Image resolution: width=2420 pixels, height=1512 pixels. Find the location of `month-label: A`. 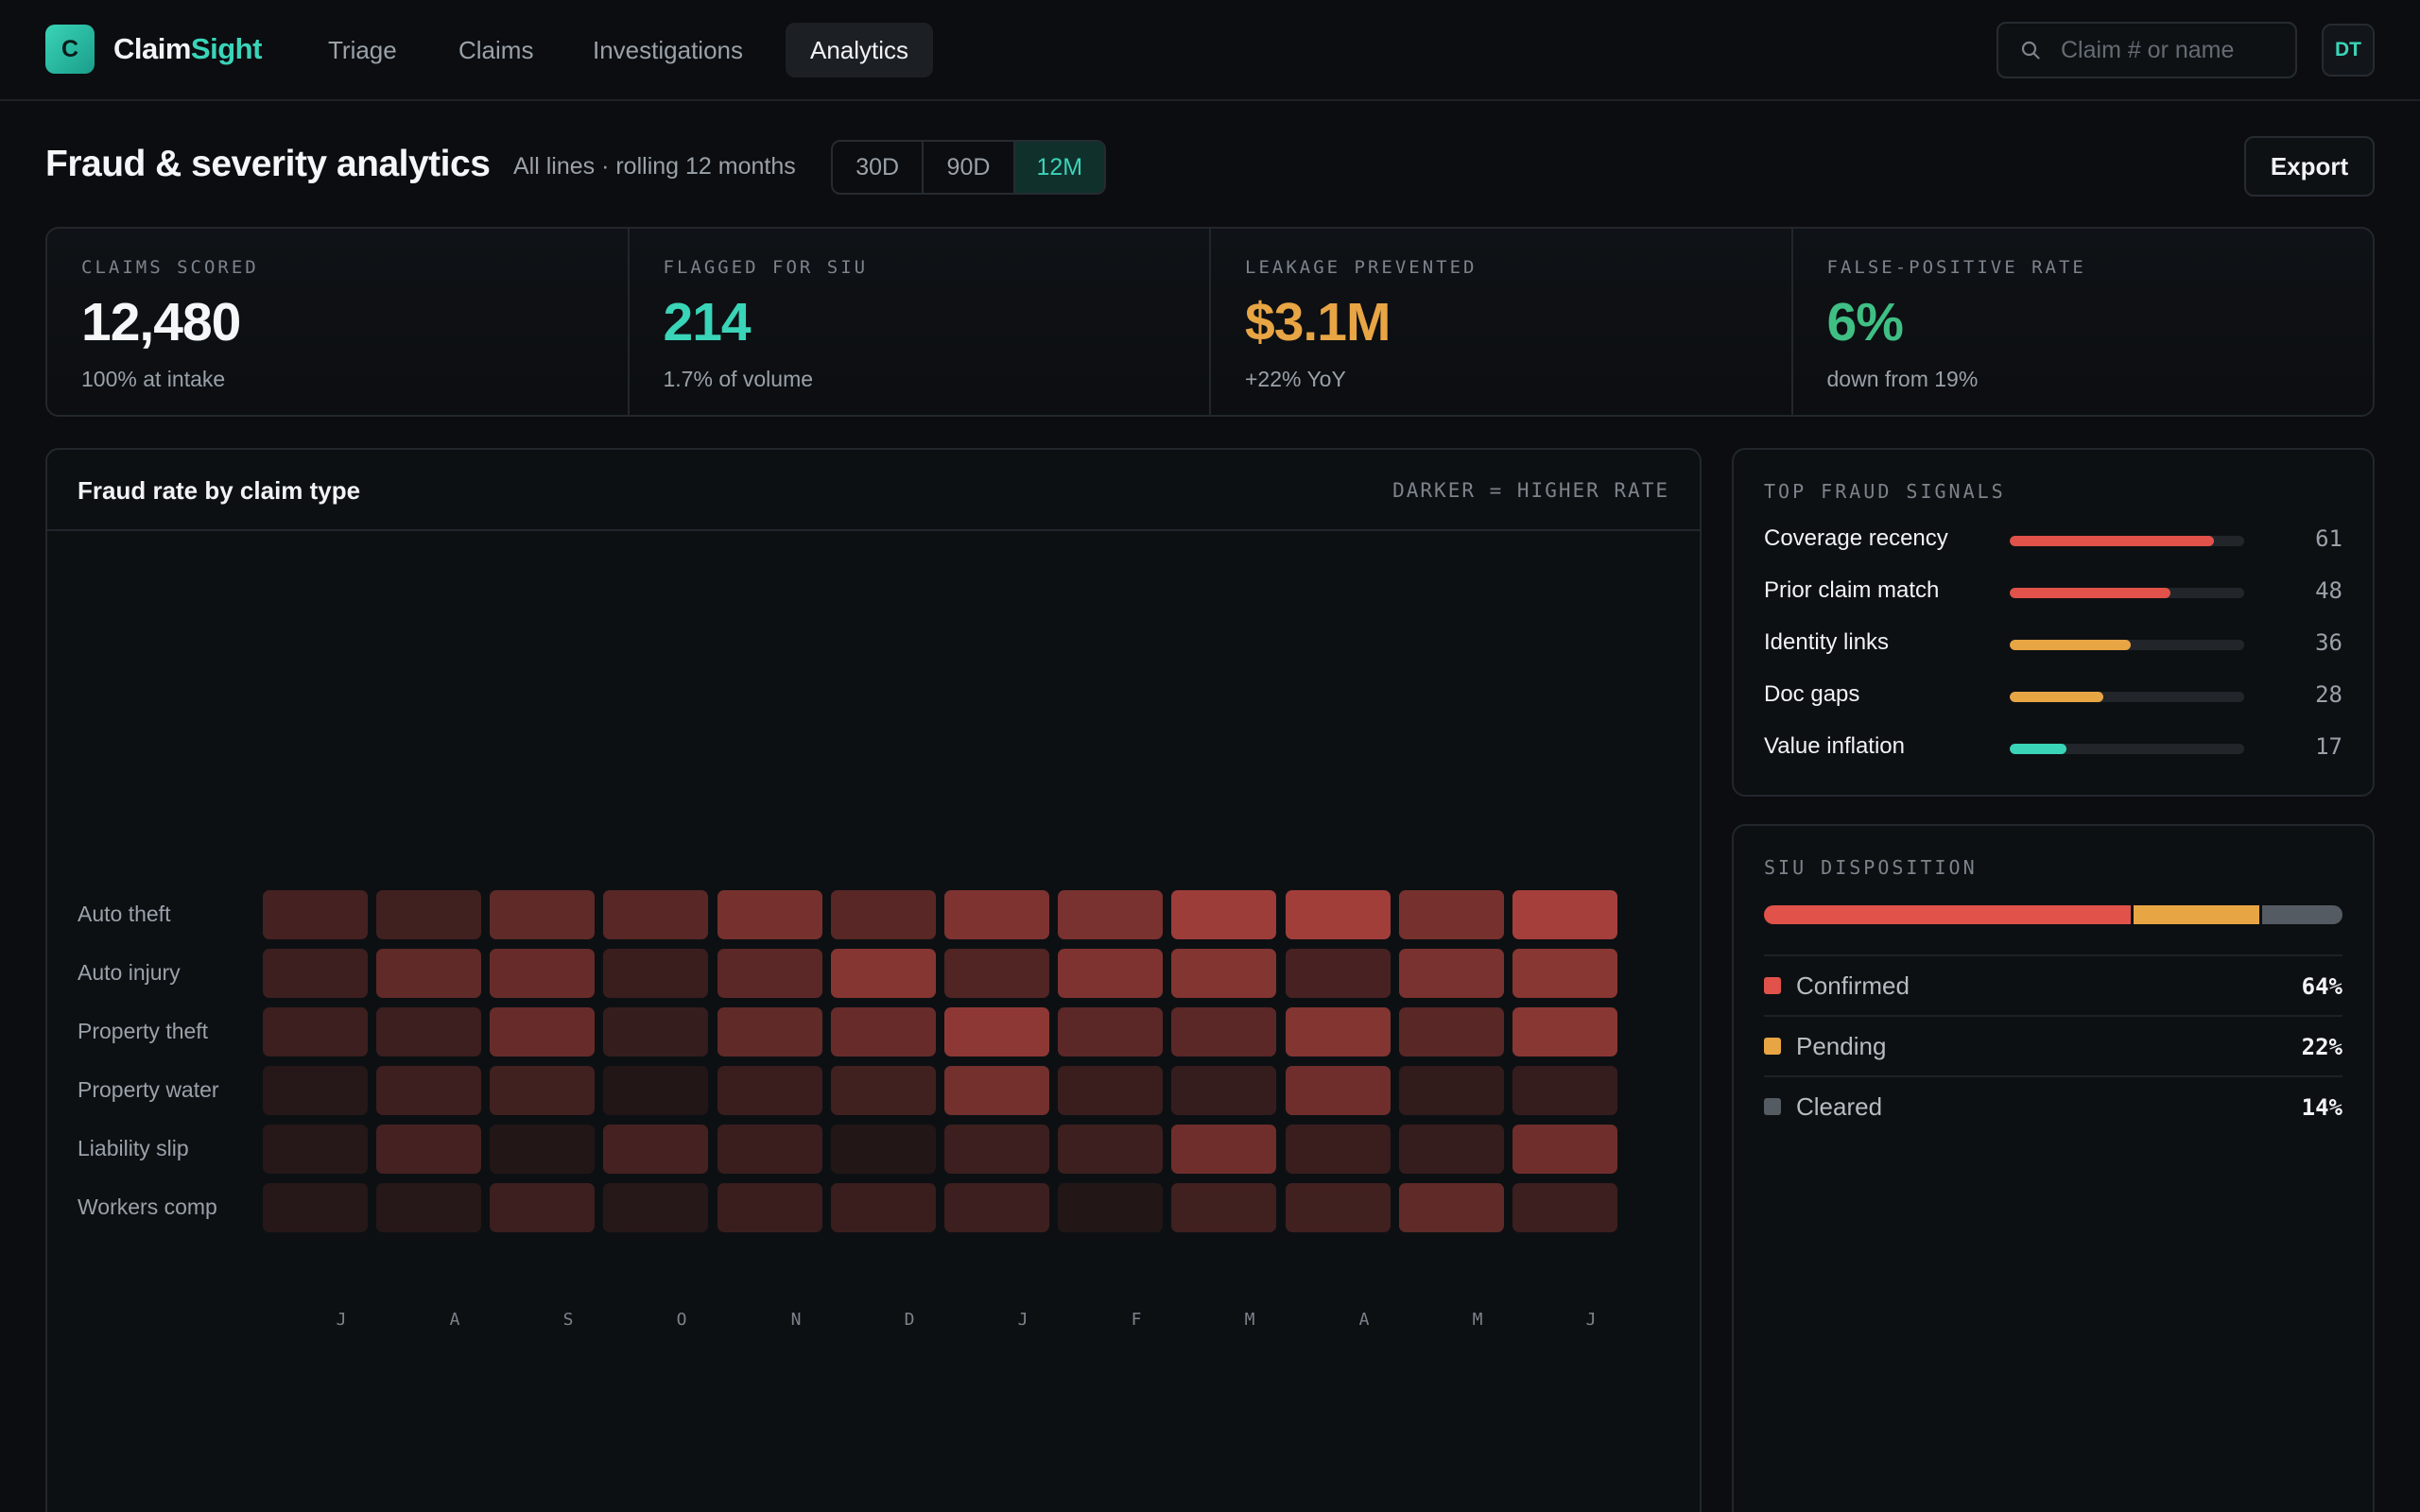

month-label: A is located at coordinates (455, 1320).